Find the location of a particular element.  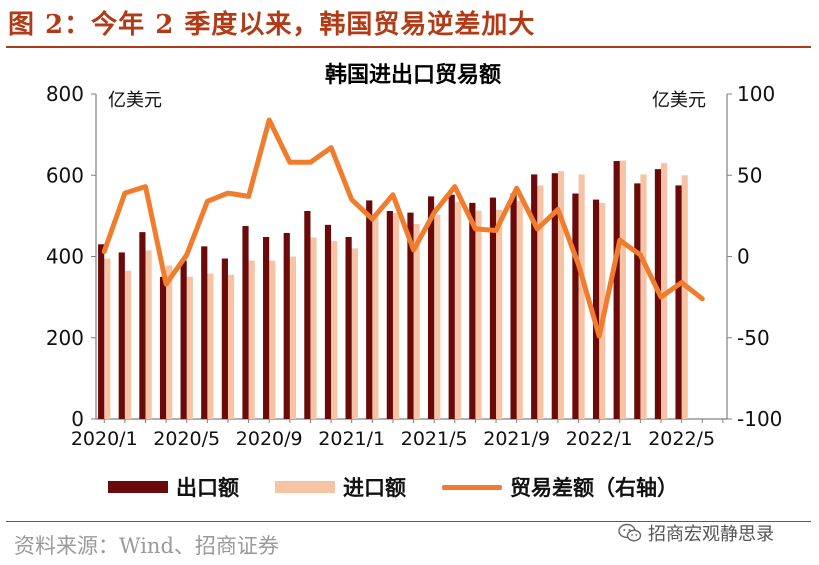

legend-swatch-import is located at coordinates (305, 487).